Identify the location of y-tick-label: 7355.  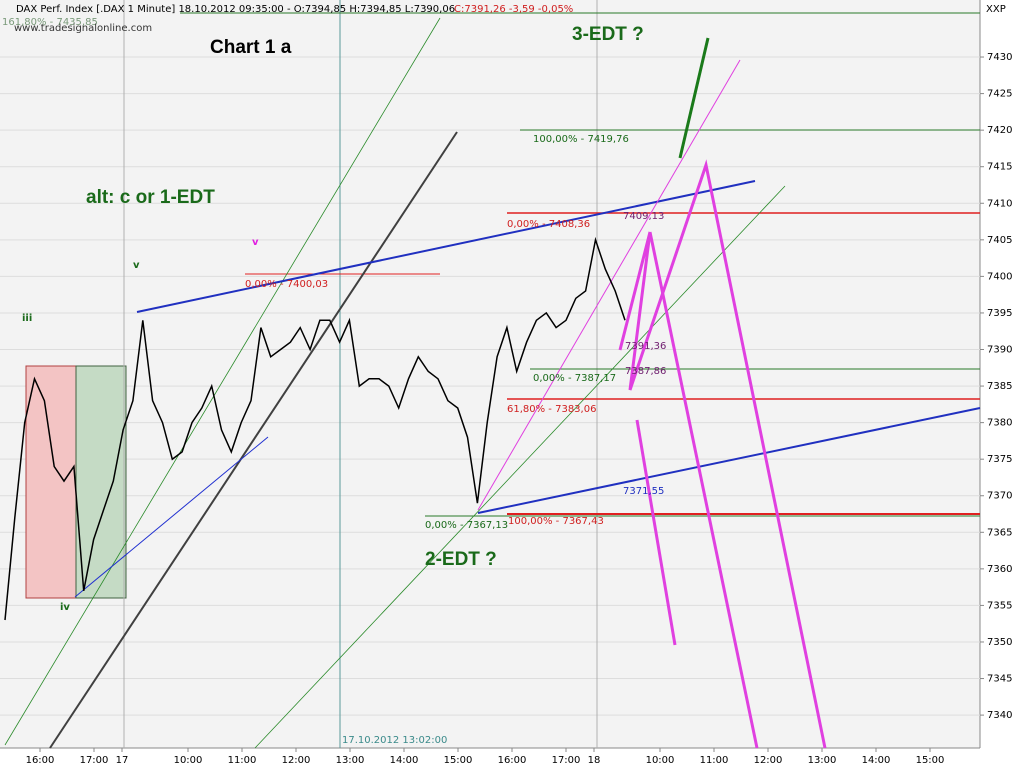
(999, 605).